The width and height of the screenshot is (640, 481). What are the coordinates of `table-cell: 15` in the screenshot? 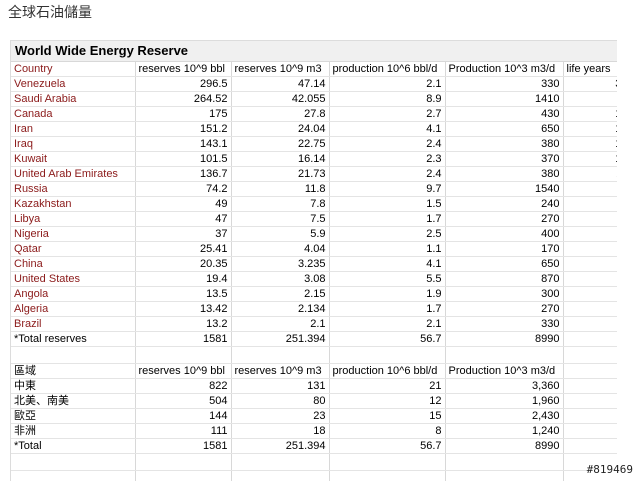 It's located at (387, 416).